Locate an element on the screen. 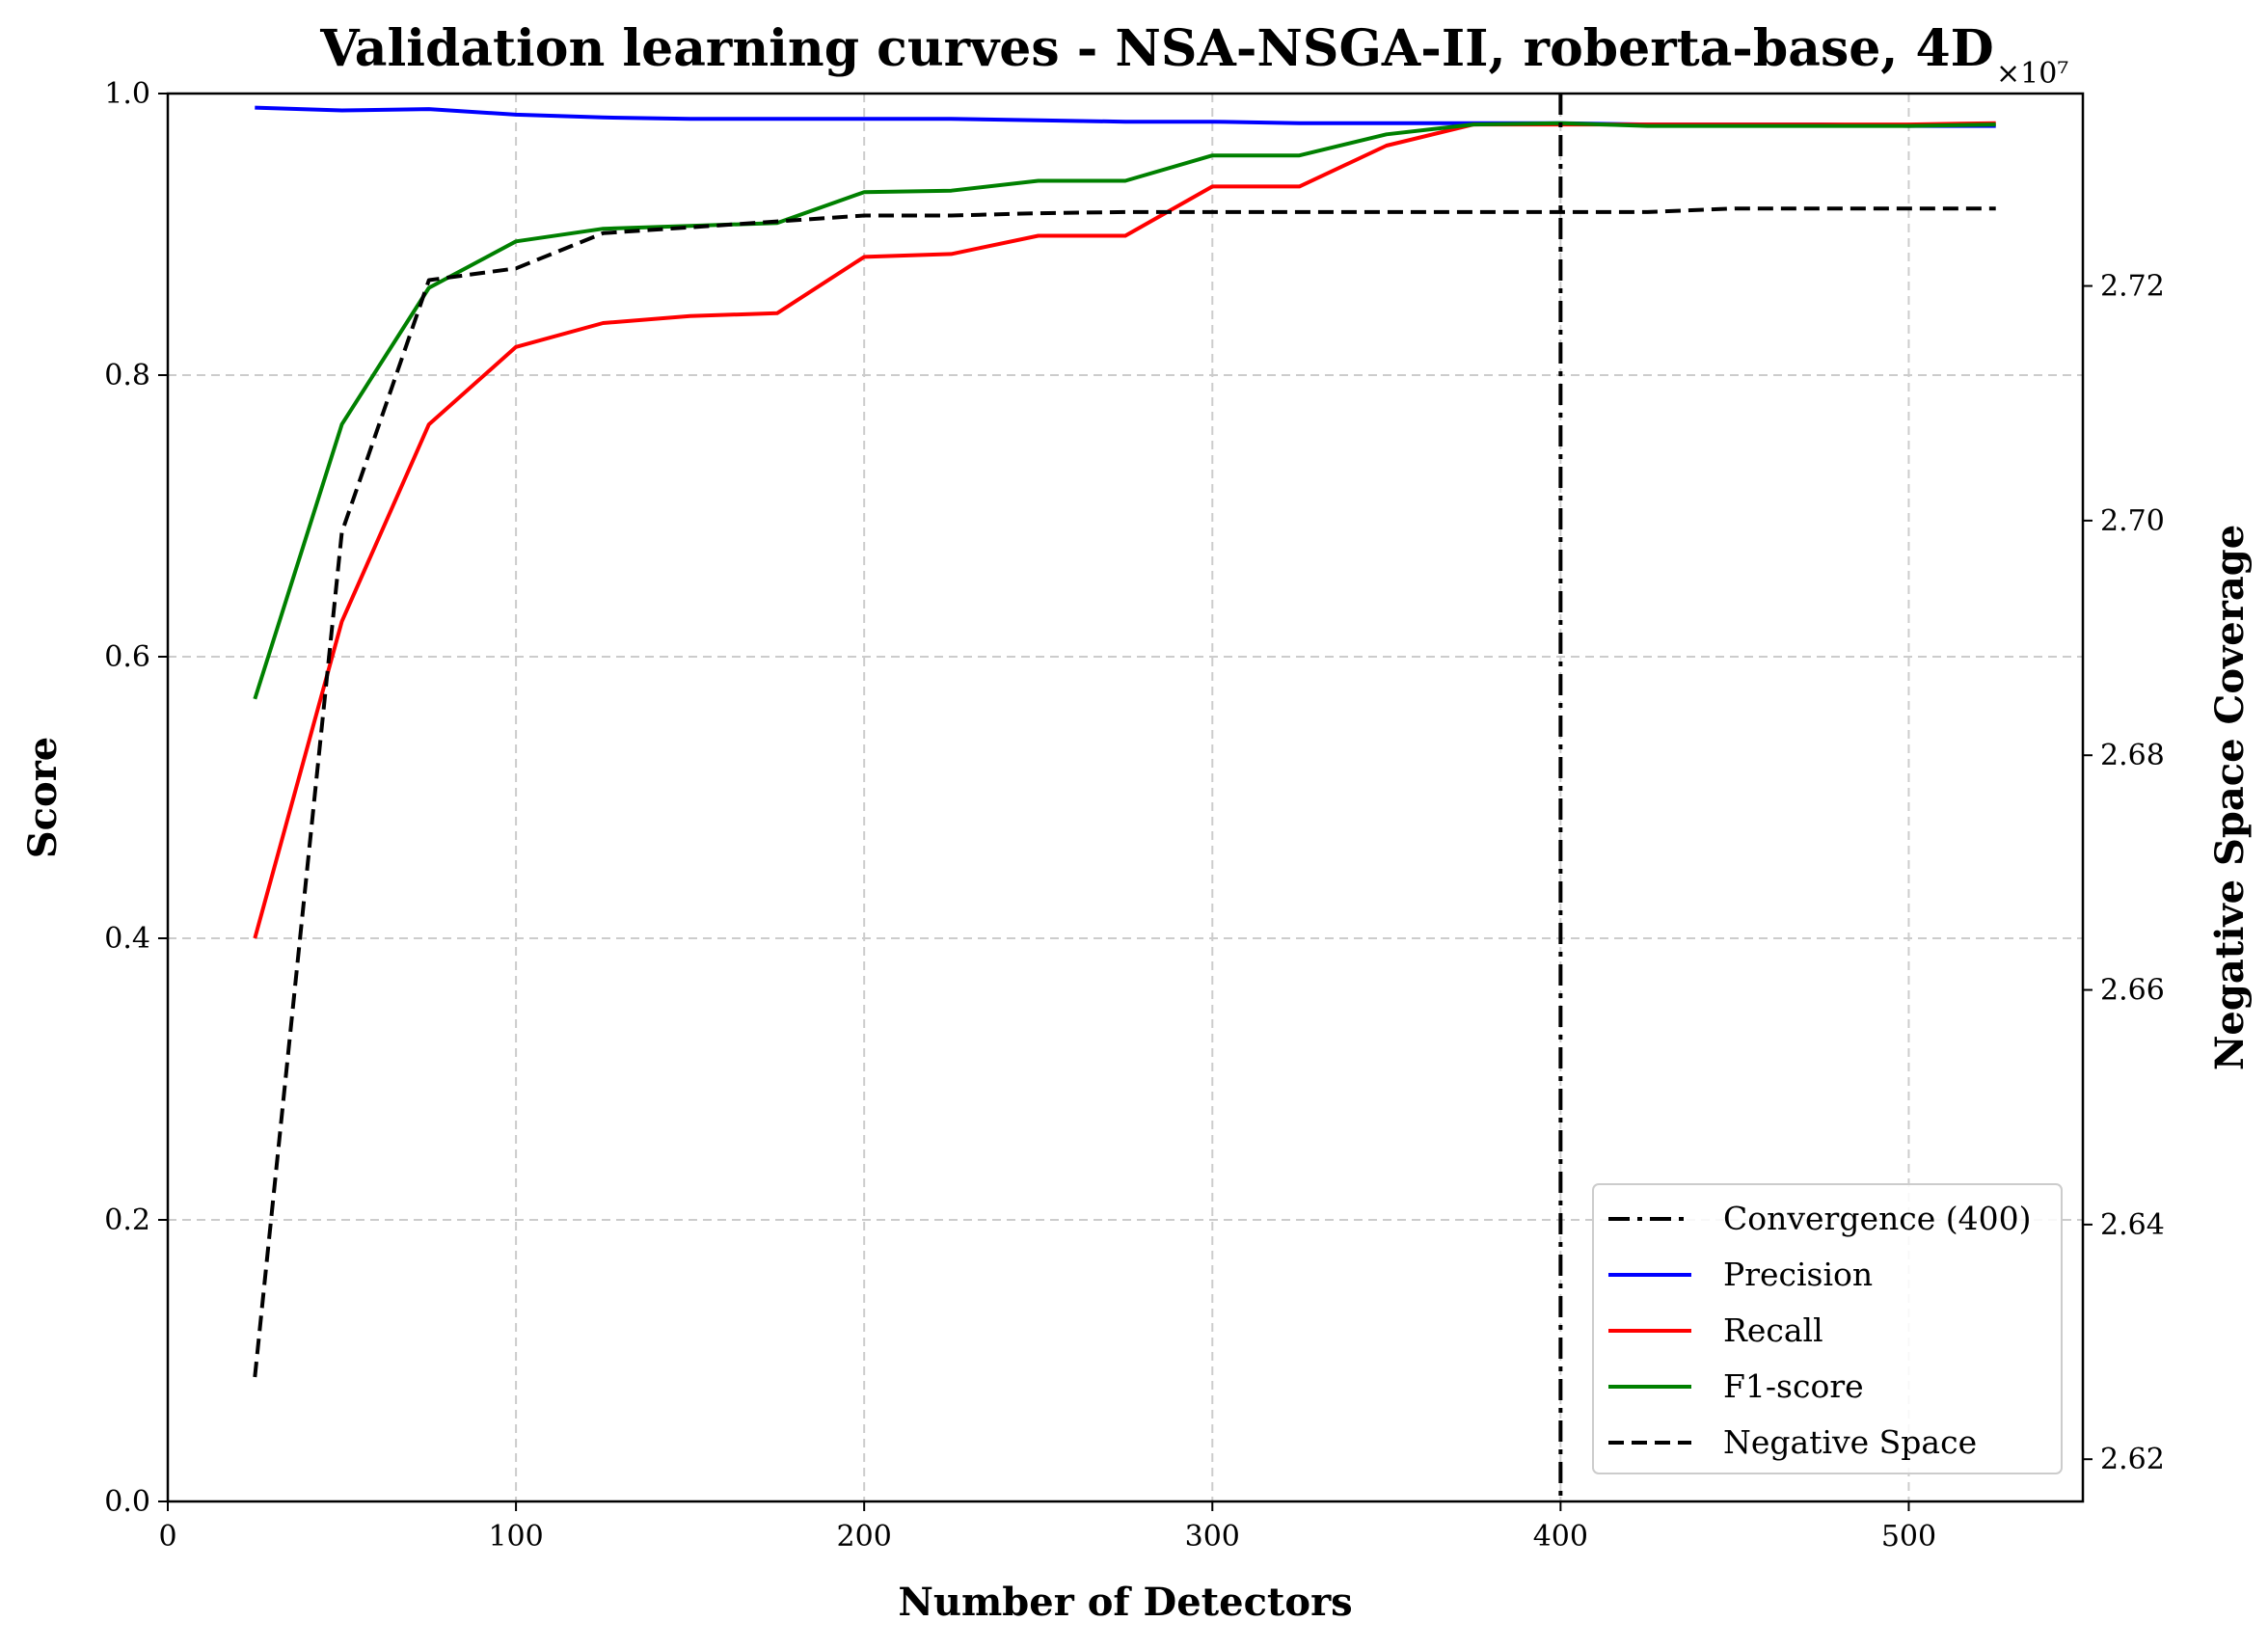 The image size is (2268, 1649). y-tick-label: 0.6 is located at coordinates (127, 657).